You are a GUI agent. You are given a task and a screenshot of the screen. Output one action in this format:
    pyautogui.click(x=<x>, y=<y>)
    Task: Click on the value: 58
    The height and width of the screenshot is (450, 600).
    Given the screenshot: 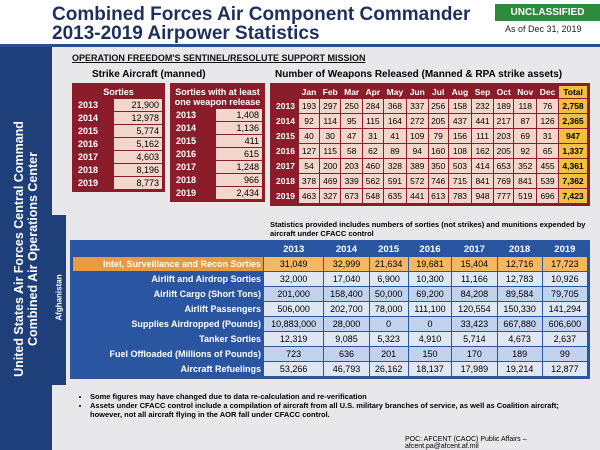 What is the action you would take?
    pyautogui.click(x=351, y=151)
    